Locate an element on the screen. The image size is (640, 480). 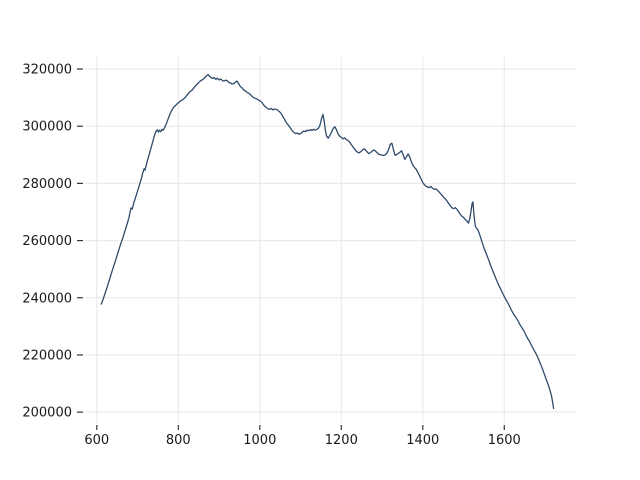
y-tick-label: 320000 is located at coordinates (47, 70).